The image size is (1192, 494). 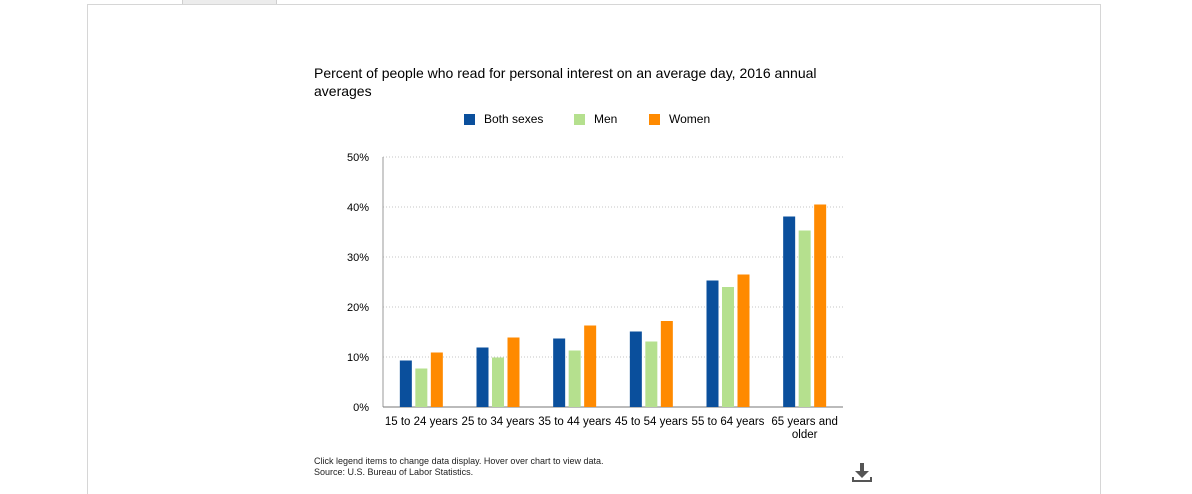 I want to click on legend-swatch-men, so click(x=579, y=119).